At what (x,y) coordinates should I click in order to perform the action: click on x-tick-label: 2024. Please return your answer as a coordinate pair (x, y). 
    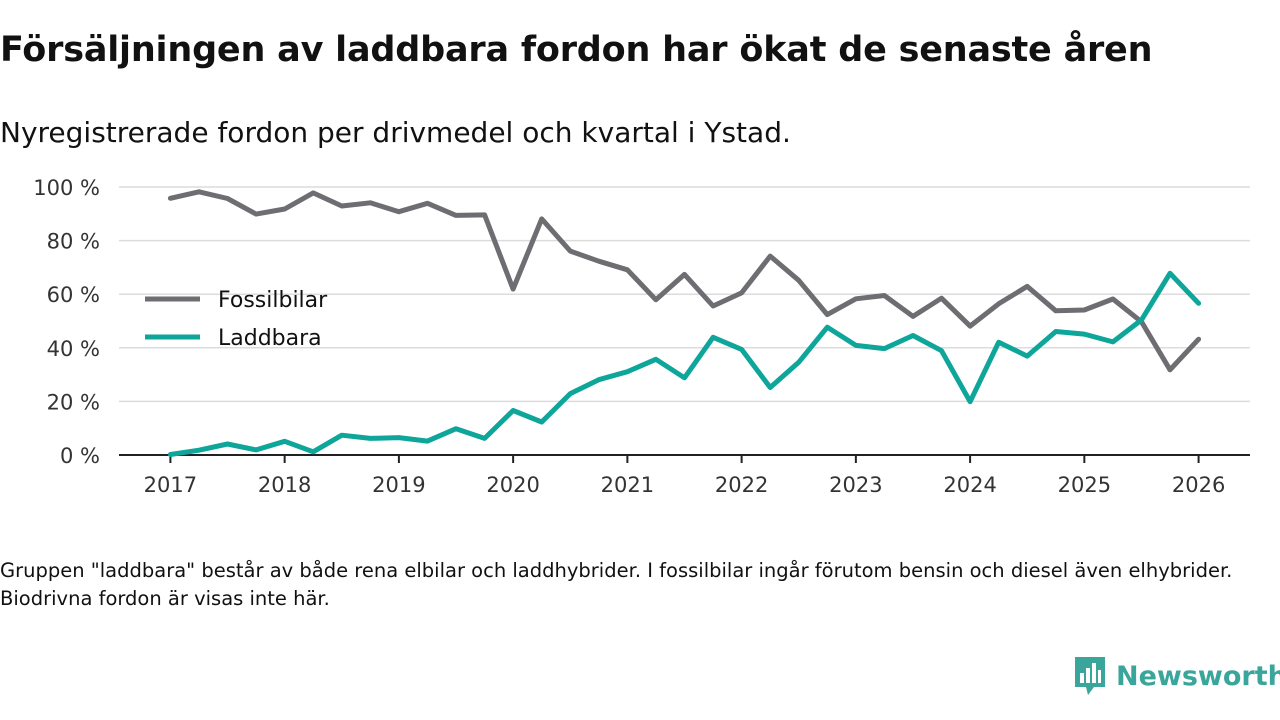
    Looking at the image, I should click on (969, 485).